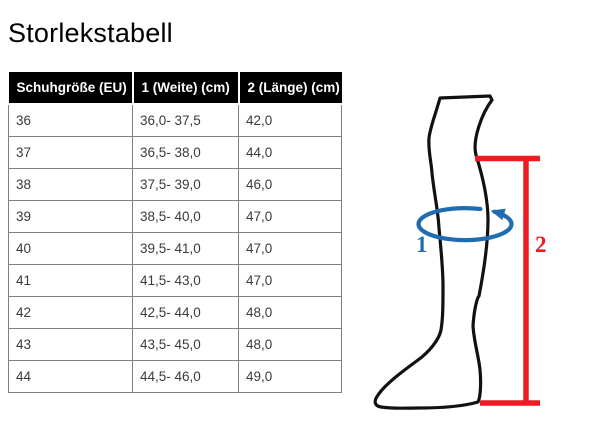  Describe the element at coordinates (185, 216) in the screenshot. I see `table-cell: 38,5- 40,0` at that location.